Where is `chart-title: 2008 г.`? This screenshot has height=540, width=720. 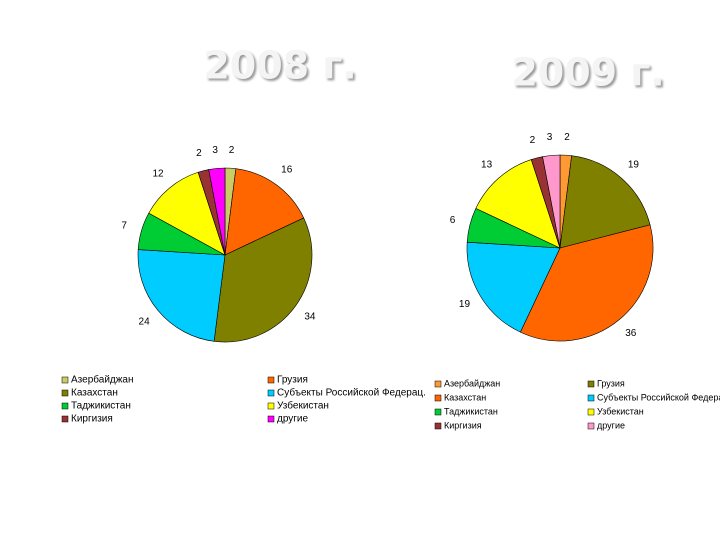
chart-title: 2008 г. is located at coordinates (279, 66).